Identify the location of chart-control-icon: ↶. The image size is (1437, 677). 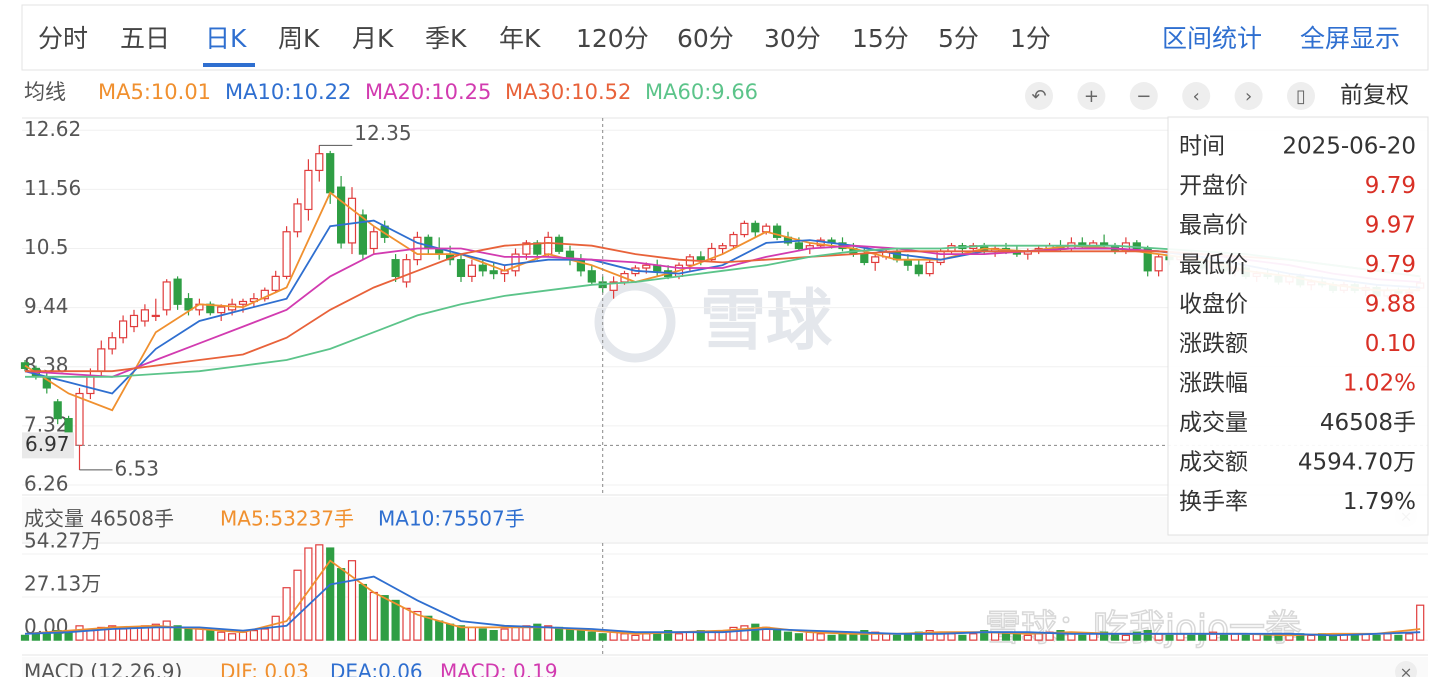
(1038, 96).